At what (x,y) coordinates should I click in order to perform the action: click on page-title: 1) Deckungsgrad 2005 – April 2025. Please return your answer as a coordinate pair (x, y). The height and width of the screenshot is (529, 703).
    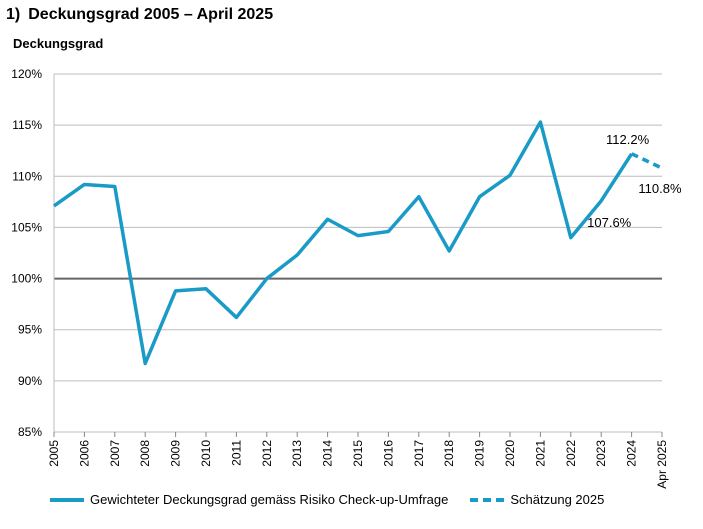
    Looking at the image, I should click on (139, 15).